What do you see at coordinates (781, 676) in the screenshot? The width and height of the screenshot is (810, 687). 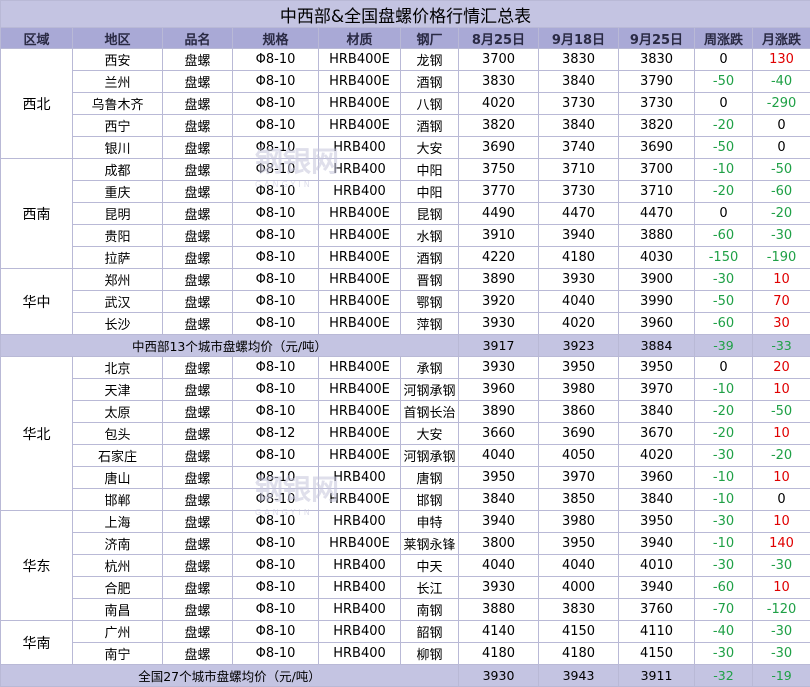 I see `average-month-change: -19` at bounding box center [781, 676].